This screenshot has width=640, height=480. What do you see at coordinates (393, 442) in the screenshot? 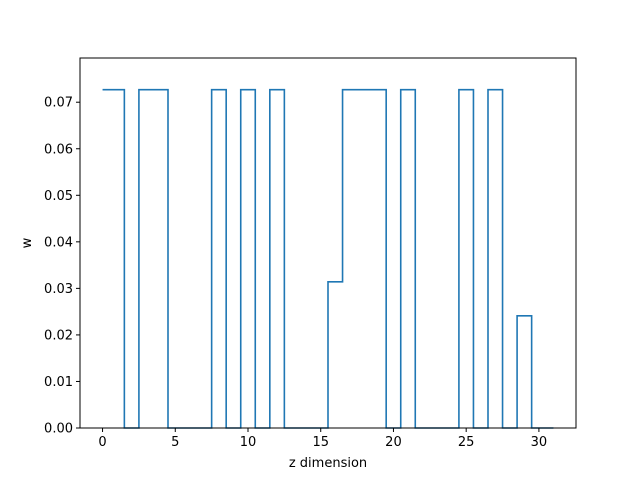
I see `x-tick-label: 20` at bounding box center [393, 442].